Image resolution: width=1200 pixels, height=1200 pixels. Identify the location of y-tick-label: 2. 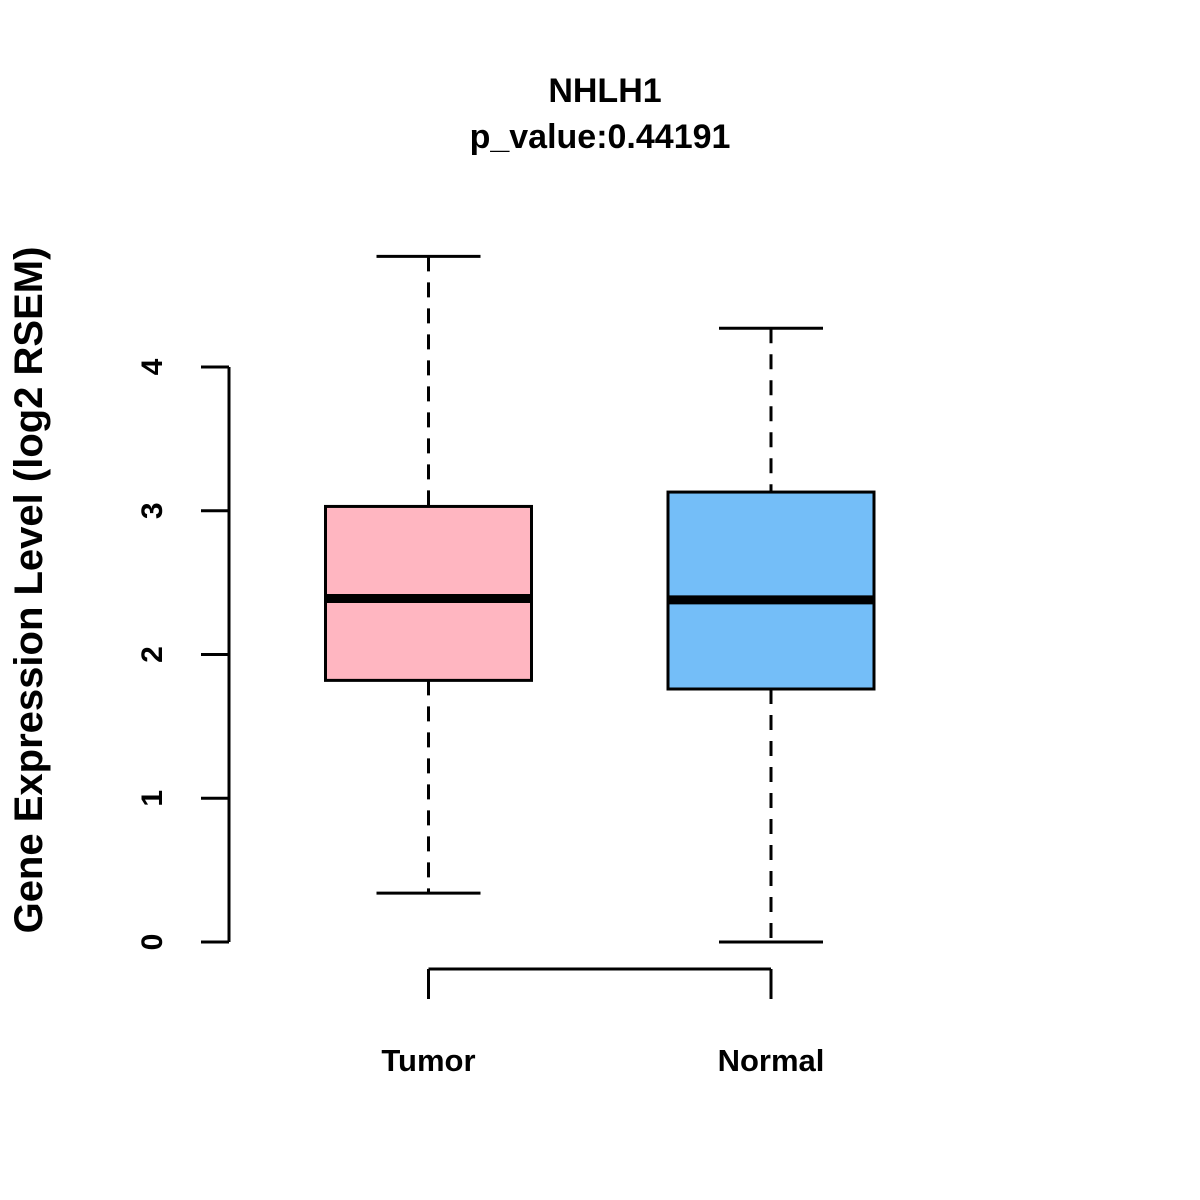
(152, 654).